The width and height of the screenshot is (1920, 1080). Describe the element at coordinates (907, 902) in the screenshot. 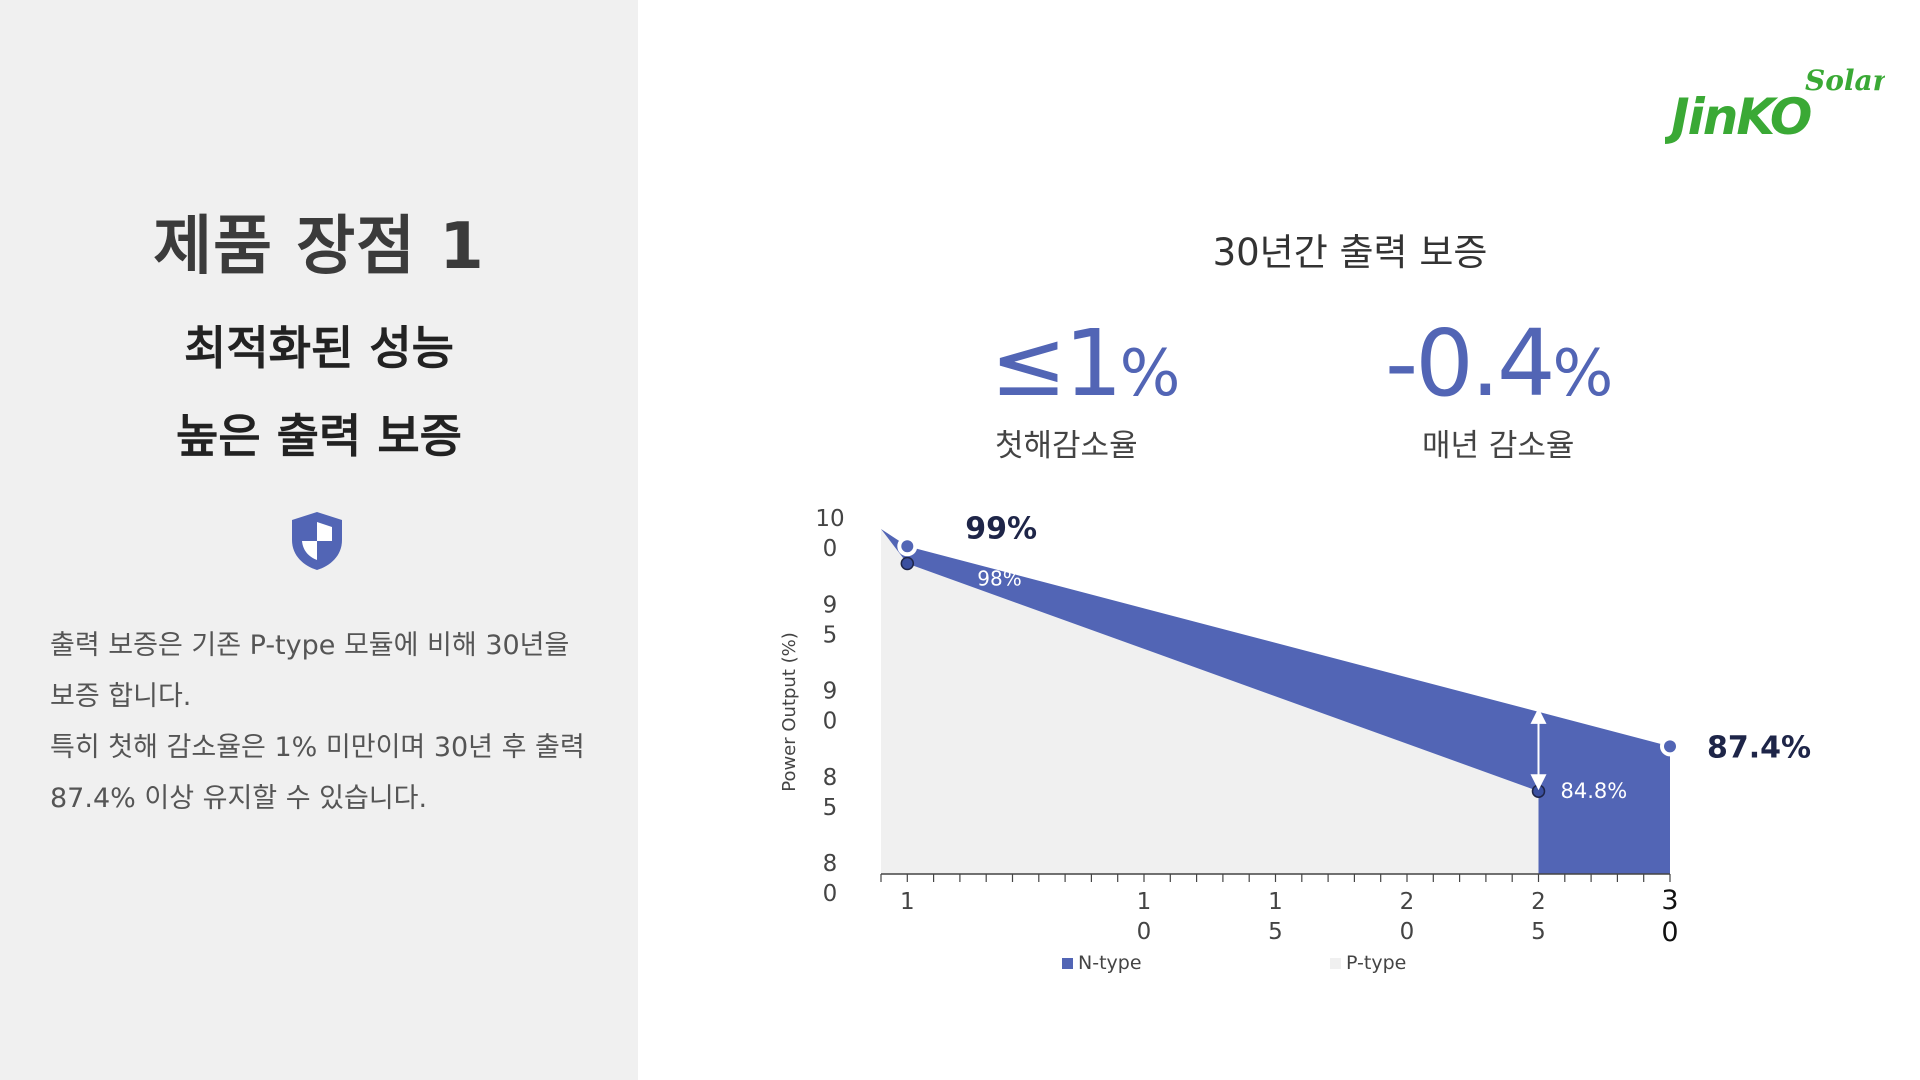

I see `x-tick-label: 1` at that location.